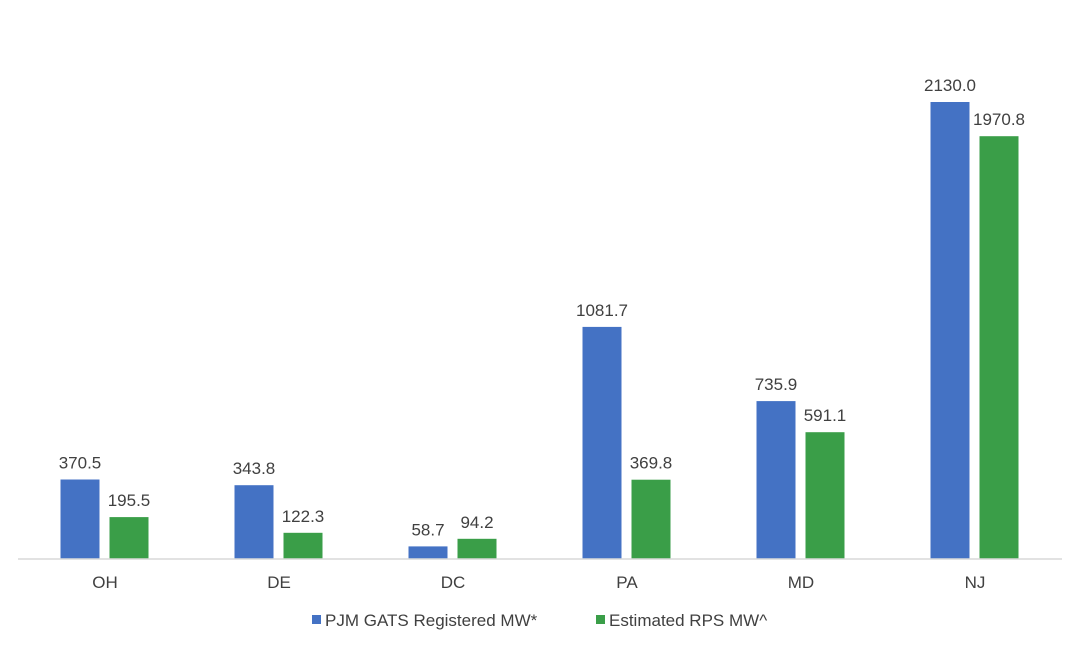  What do you see at coordinates (254, 468) in the screenshot?
I see `data-label-de-series-1: 343.8` at bounding box center [254, 468].